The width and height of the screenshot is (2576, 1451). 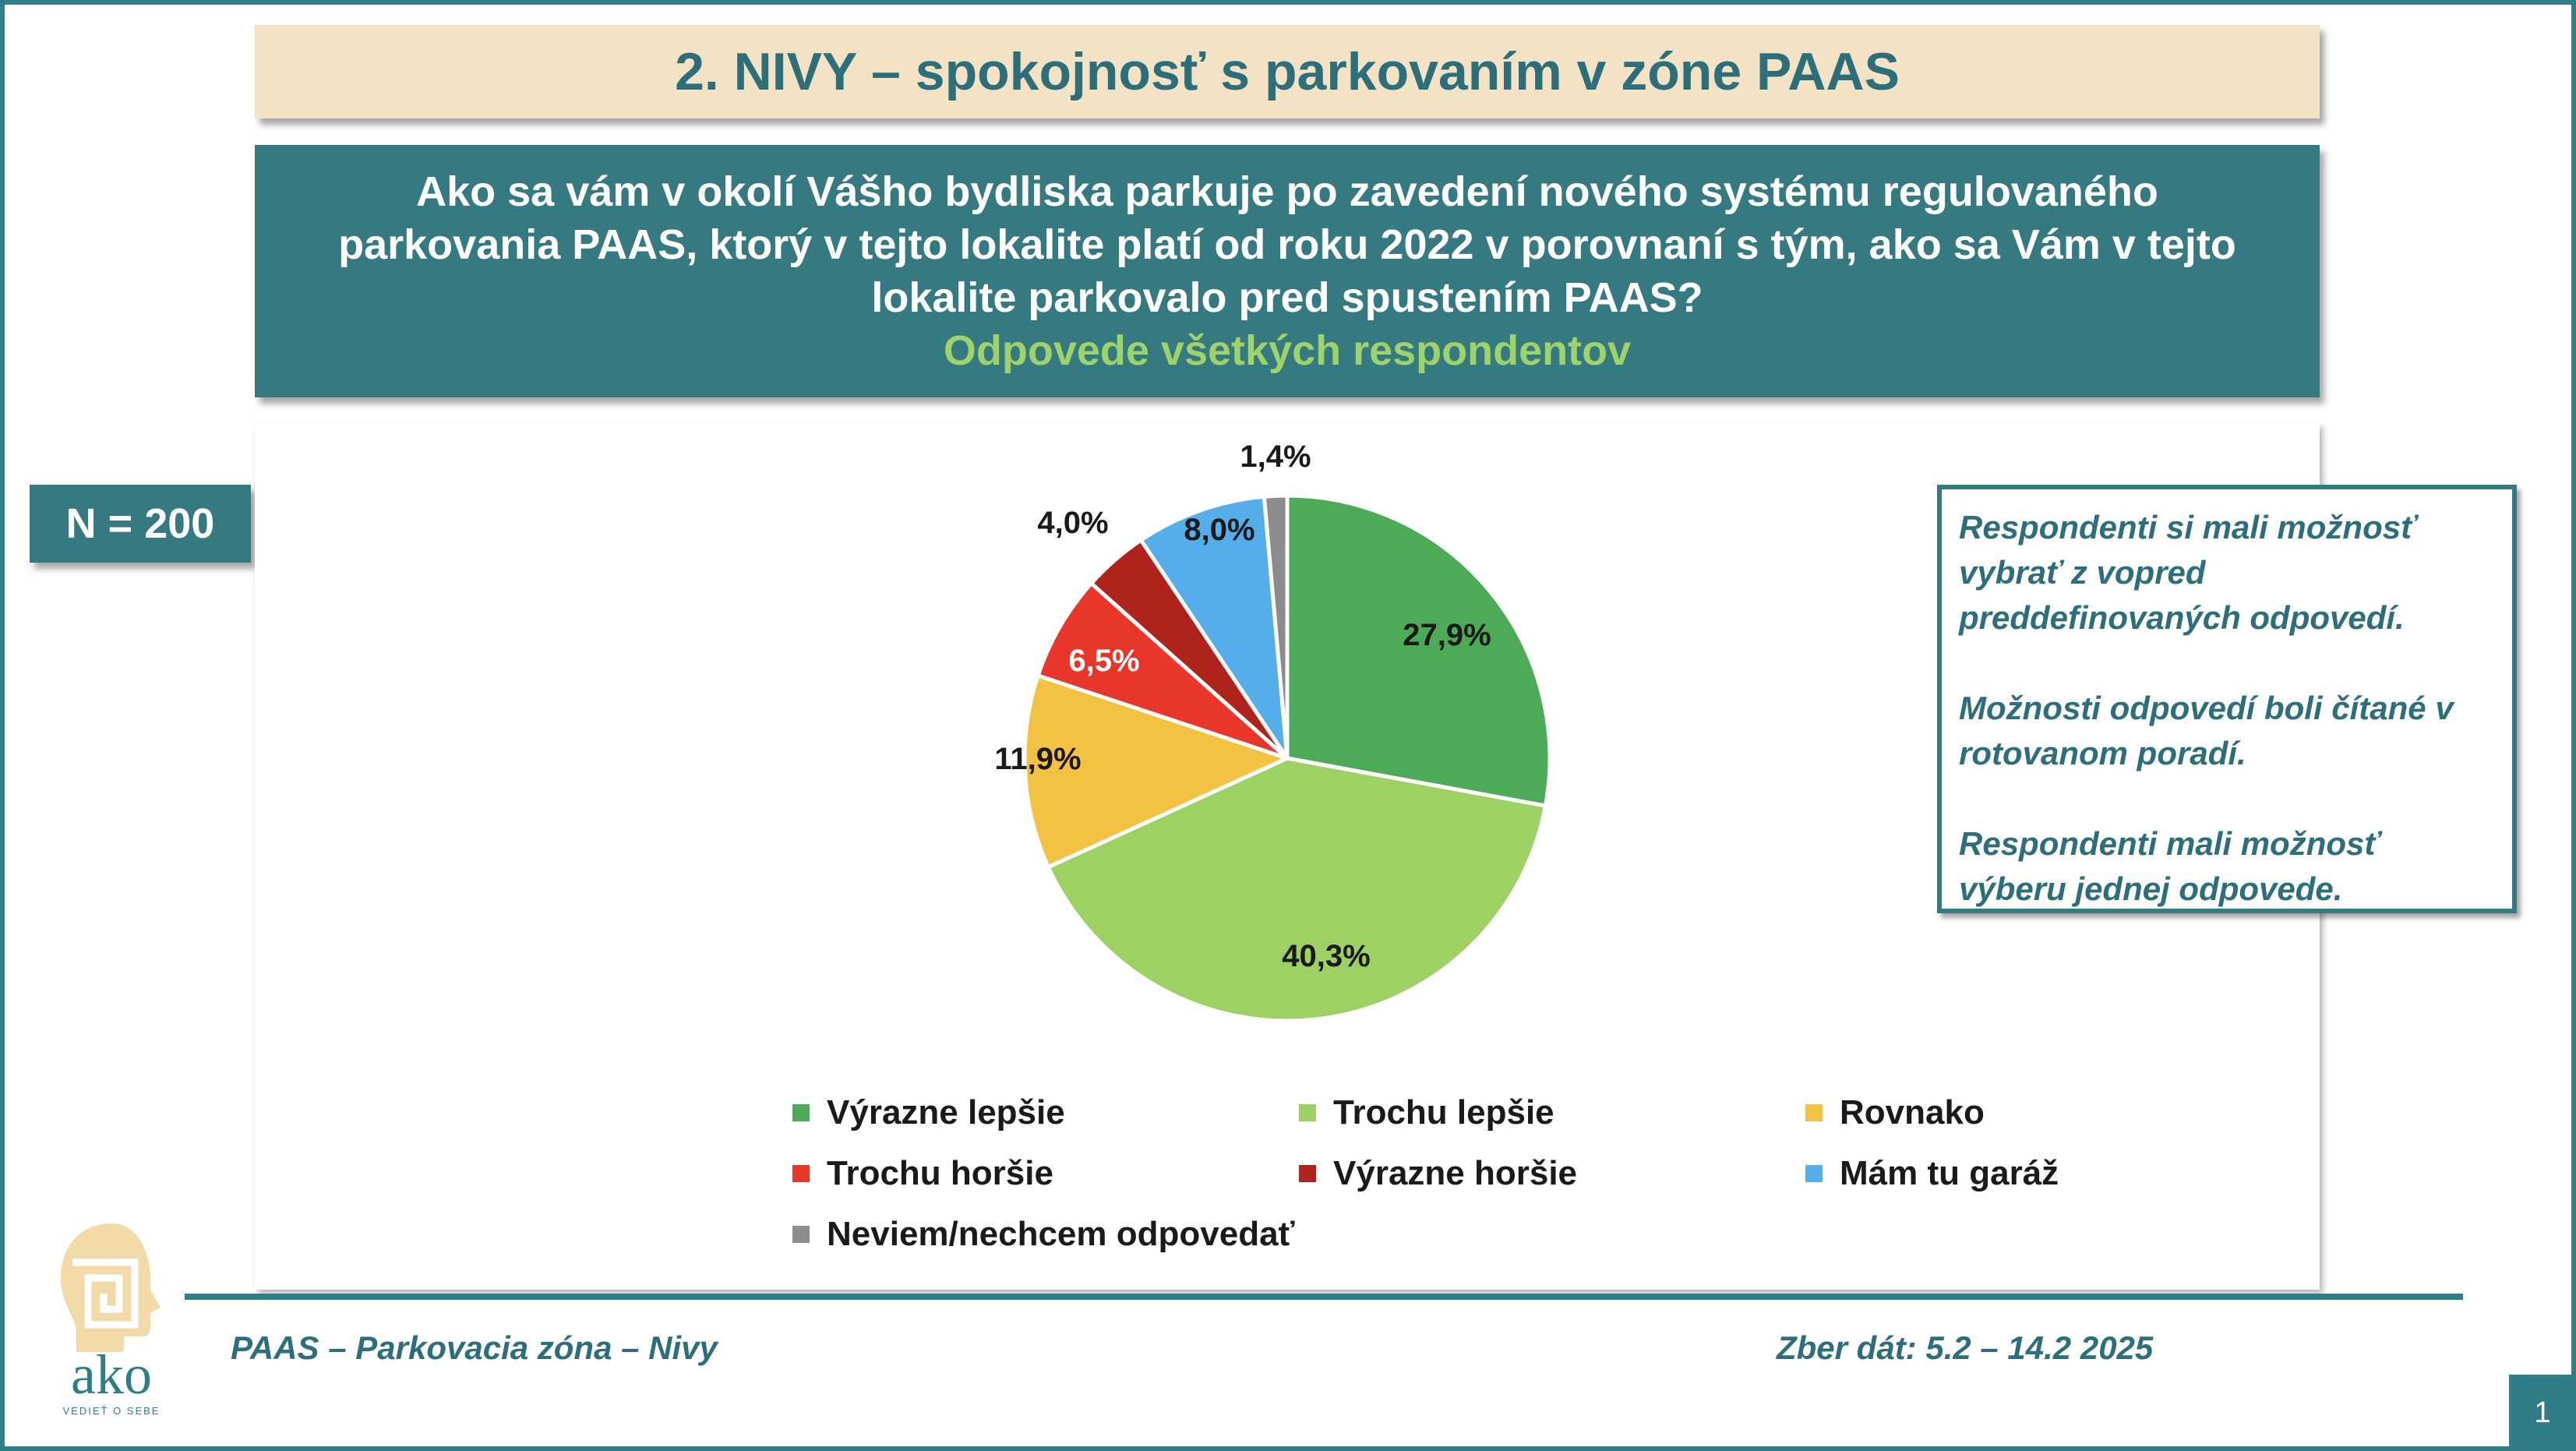 What do you see at coordinates (1447, 635) in the screenshot?
I see `pie-data-label: 27,9%` at bounding box center [1447, 635].